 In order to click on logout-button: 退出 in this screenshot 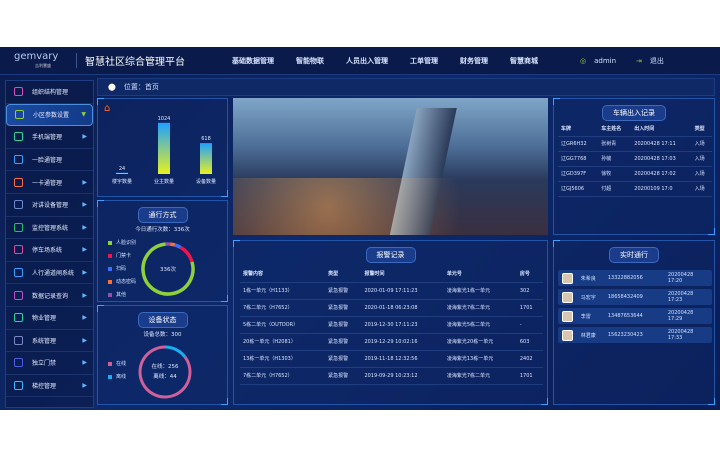, I will do `click(656, 60)`.